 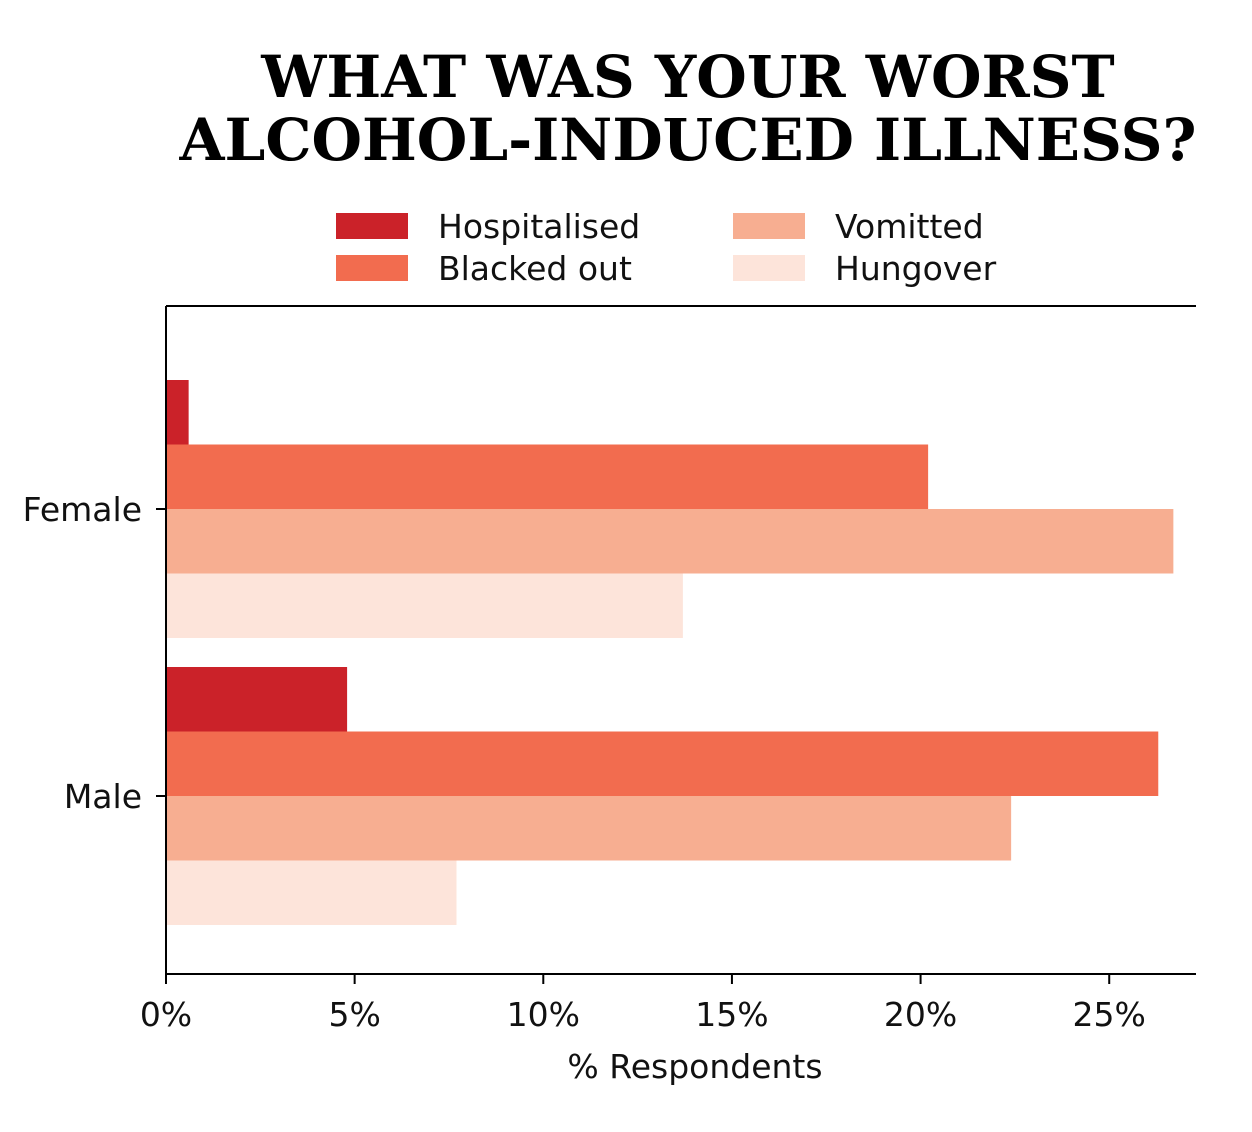 I want to click on legend-label-hungover: Hungover, so click(x=916, y=268).